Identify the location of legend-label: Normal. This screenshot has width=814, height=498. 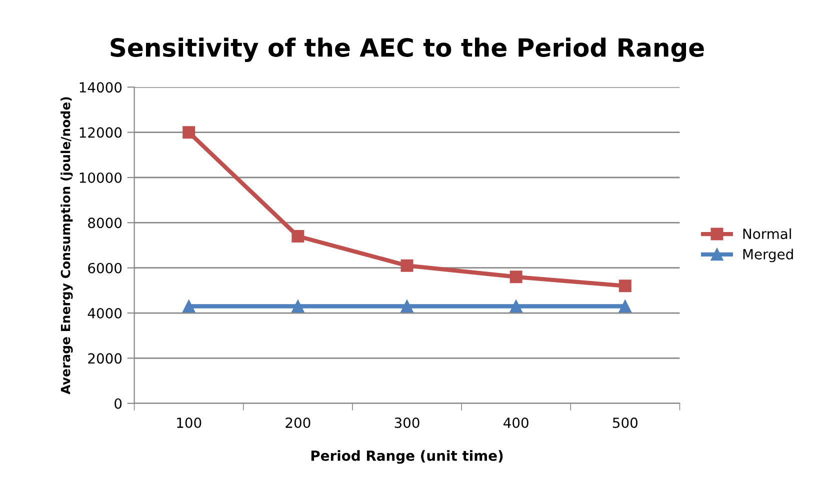
(767, 234).